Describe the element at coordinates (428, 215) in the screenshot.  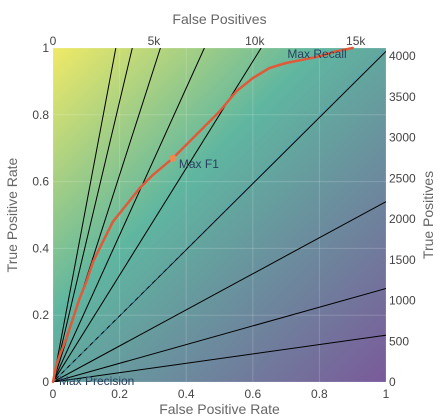
I see `right-axis-title: True Positives` at that location.